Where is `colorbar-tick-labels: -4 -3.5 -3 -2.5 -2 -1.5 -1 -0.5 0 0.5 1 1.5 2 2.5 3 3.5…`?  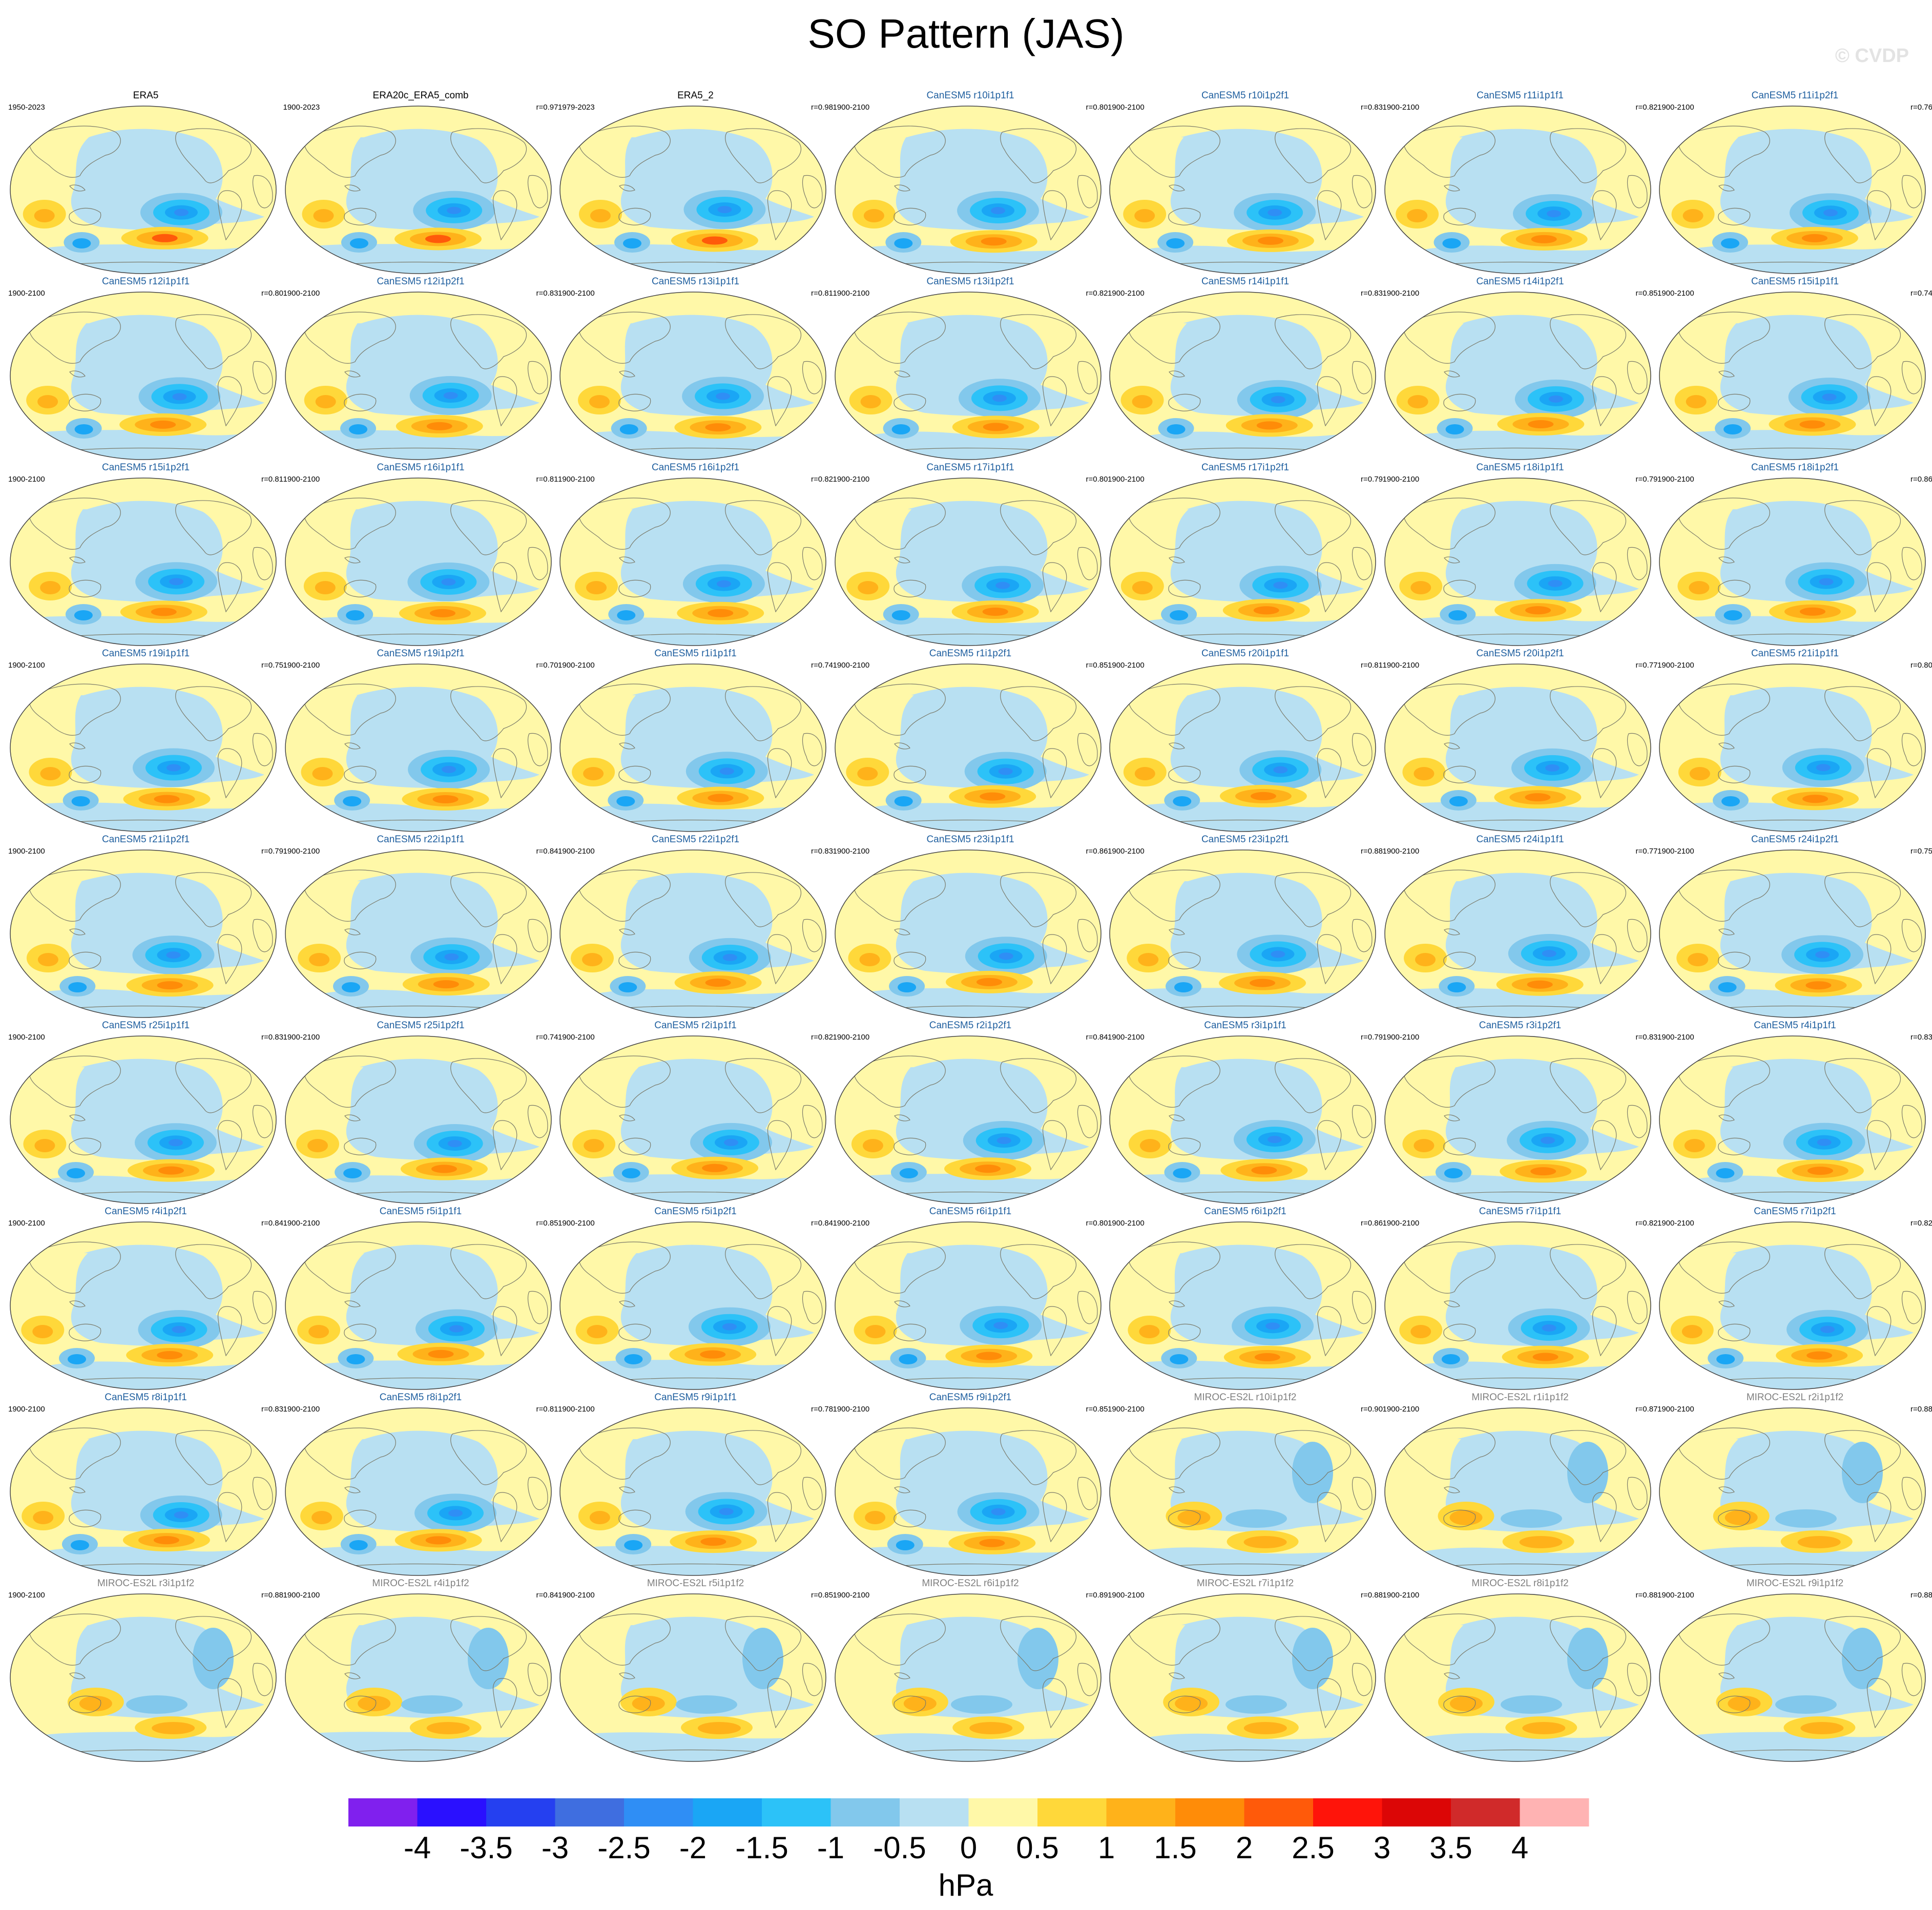 colorbar-tick-labels: -4 -3.5 -3 -2.5 -2 -1.5 -1 -0.5 0 0.5 1 1.5 2 2.5 3 3.5… is located at coordinates (966, 1848).